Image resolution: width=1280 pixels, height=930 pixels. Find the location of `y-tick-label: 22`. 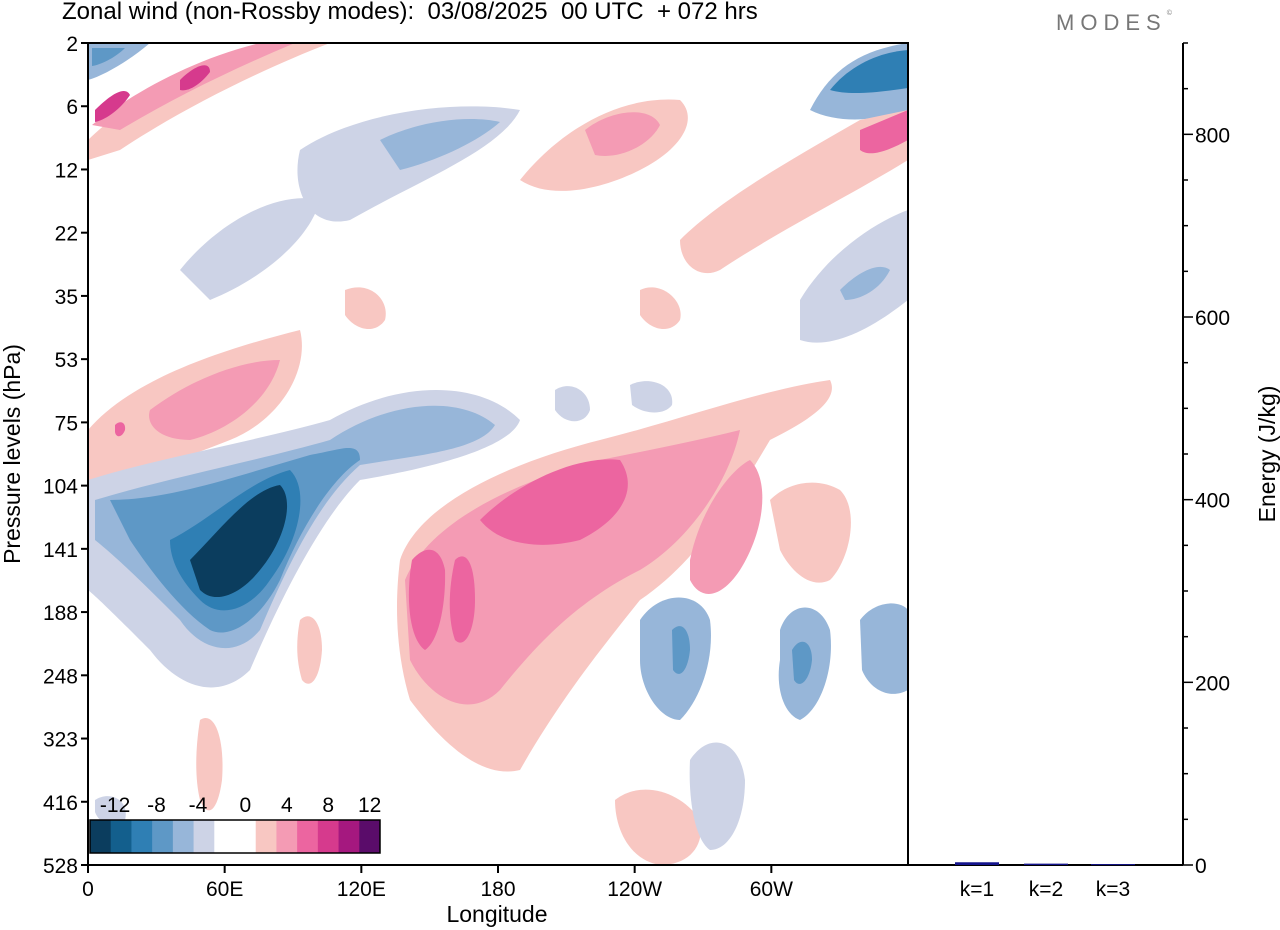

y-tick-label: 22 is located at coordinates (66, 234).